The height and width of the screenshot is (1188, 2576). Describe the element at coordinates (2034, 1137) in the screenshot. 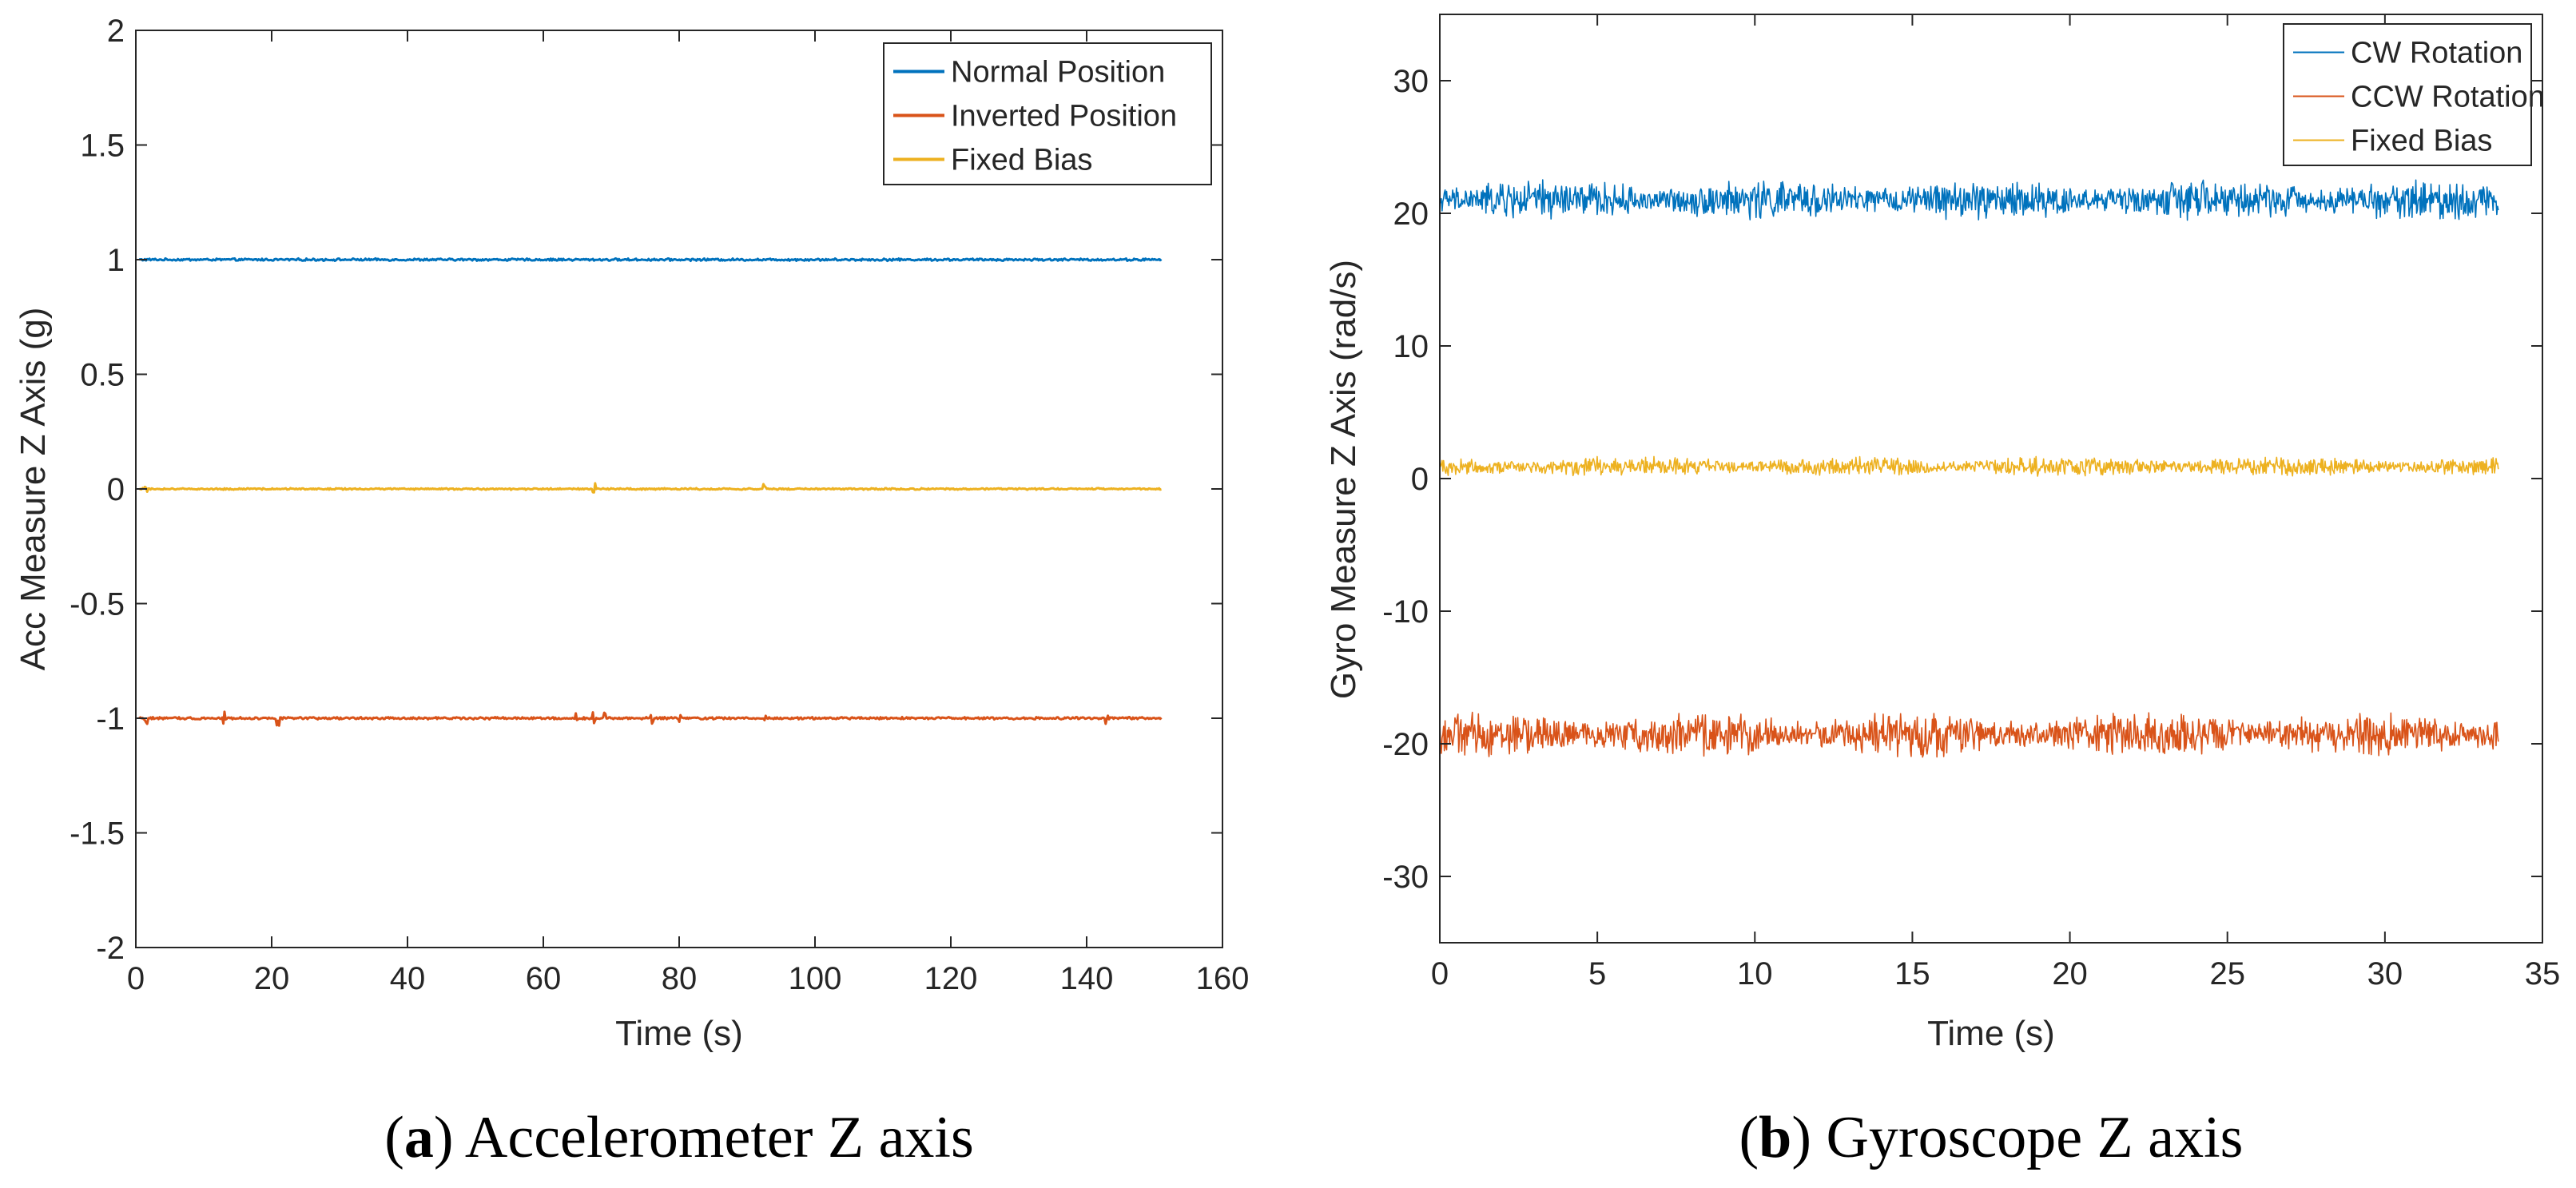

I see `gyro-caption-text: Gyroscope Z axis` at that location.